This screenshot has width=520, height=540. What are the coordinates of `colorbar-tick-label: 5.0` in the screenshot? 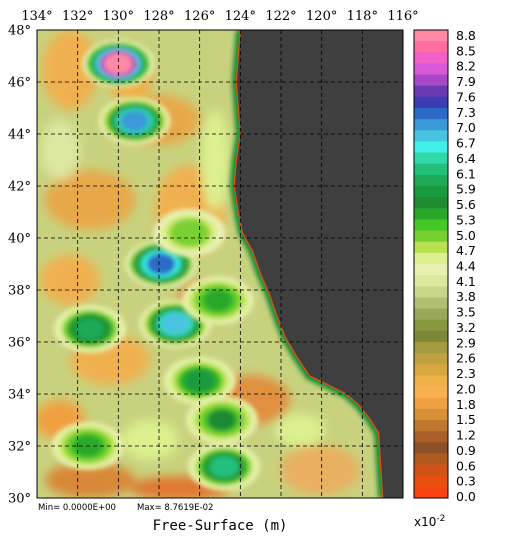 It's located at (466, 235).